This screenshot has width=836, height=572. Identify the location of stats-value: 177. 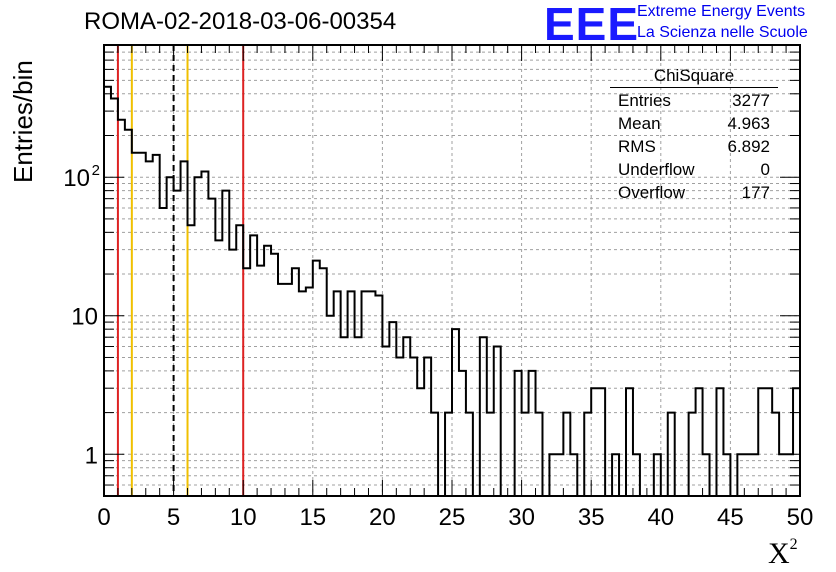
(755, 192).